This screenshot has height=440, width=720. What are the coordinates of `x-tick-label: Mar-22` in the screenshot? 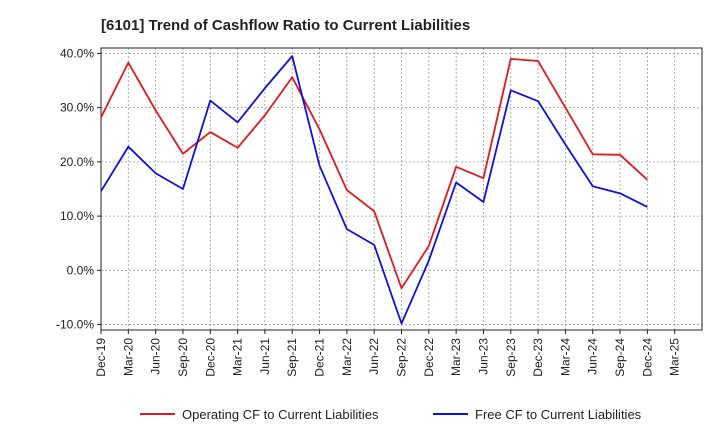 It's located at (347, 357).